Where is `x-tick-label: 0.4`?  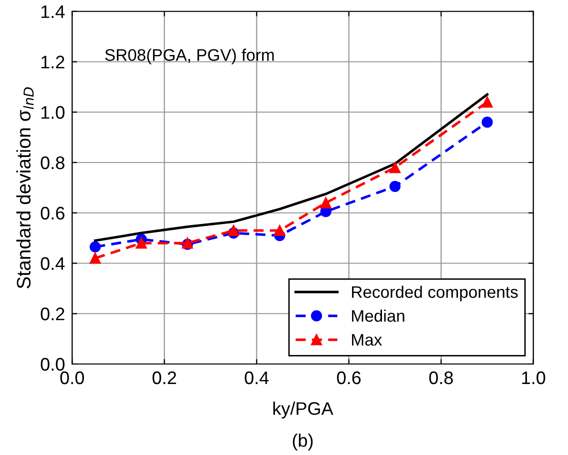 x-tick-label: 0.4 is located at coordinates (256, 377).